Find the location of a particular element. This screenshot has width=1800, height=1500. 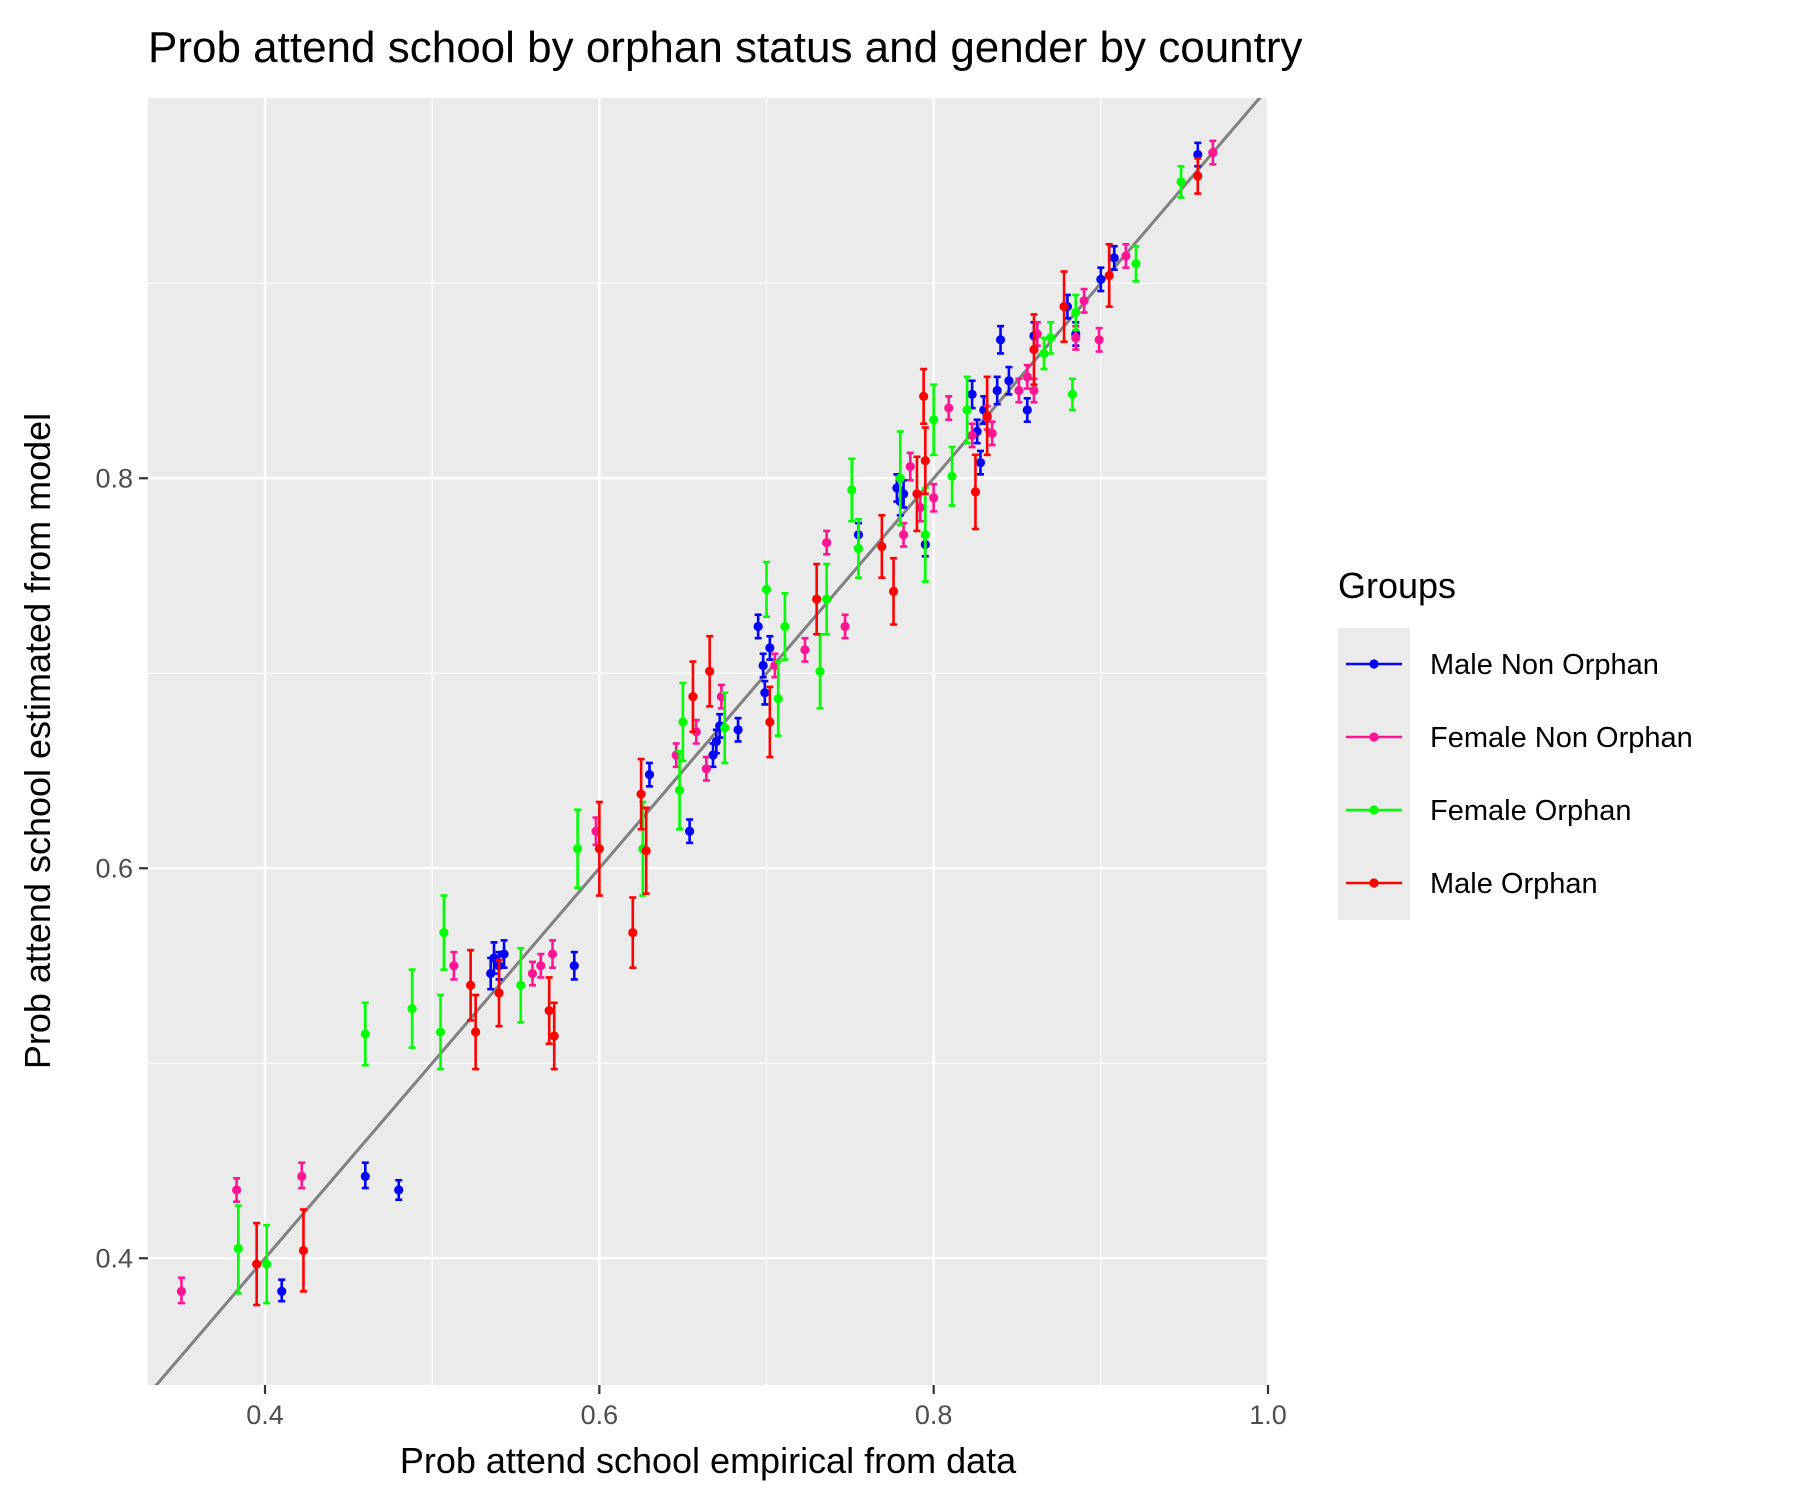

x-tick-label: 0.4 is located at coordinates (265, 1415).